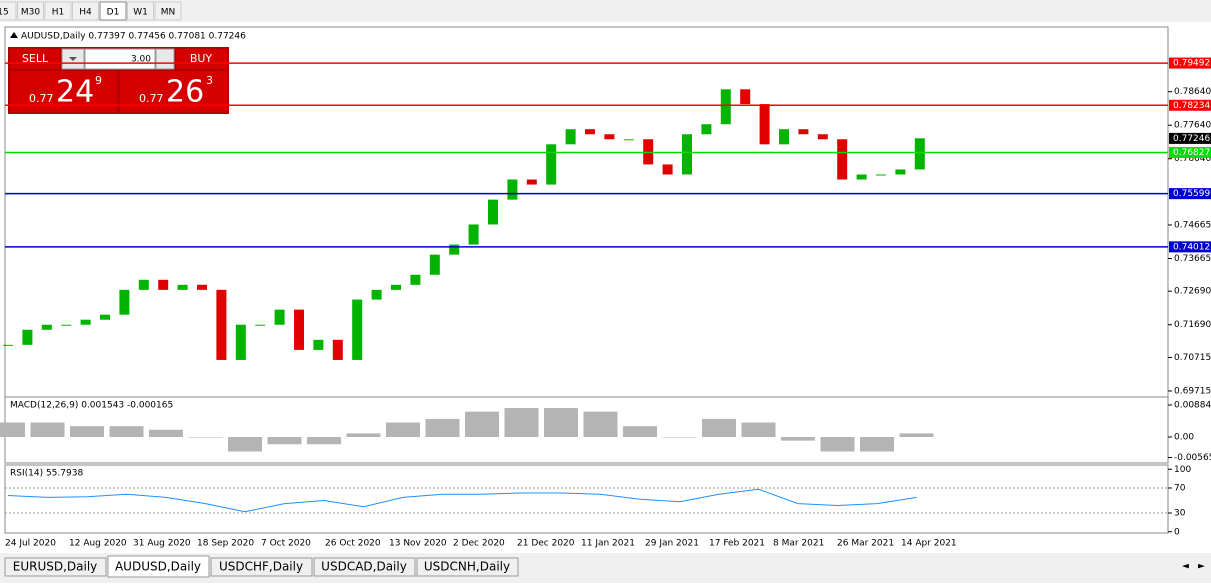 The image size is (1211, 587). I want to click on sell-price-fraction: 9, so click(98, 80).